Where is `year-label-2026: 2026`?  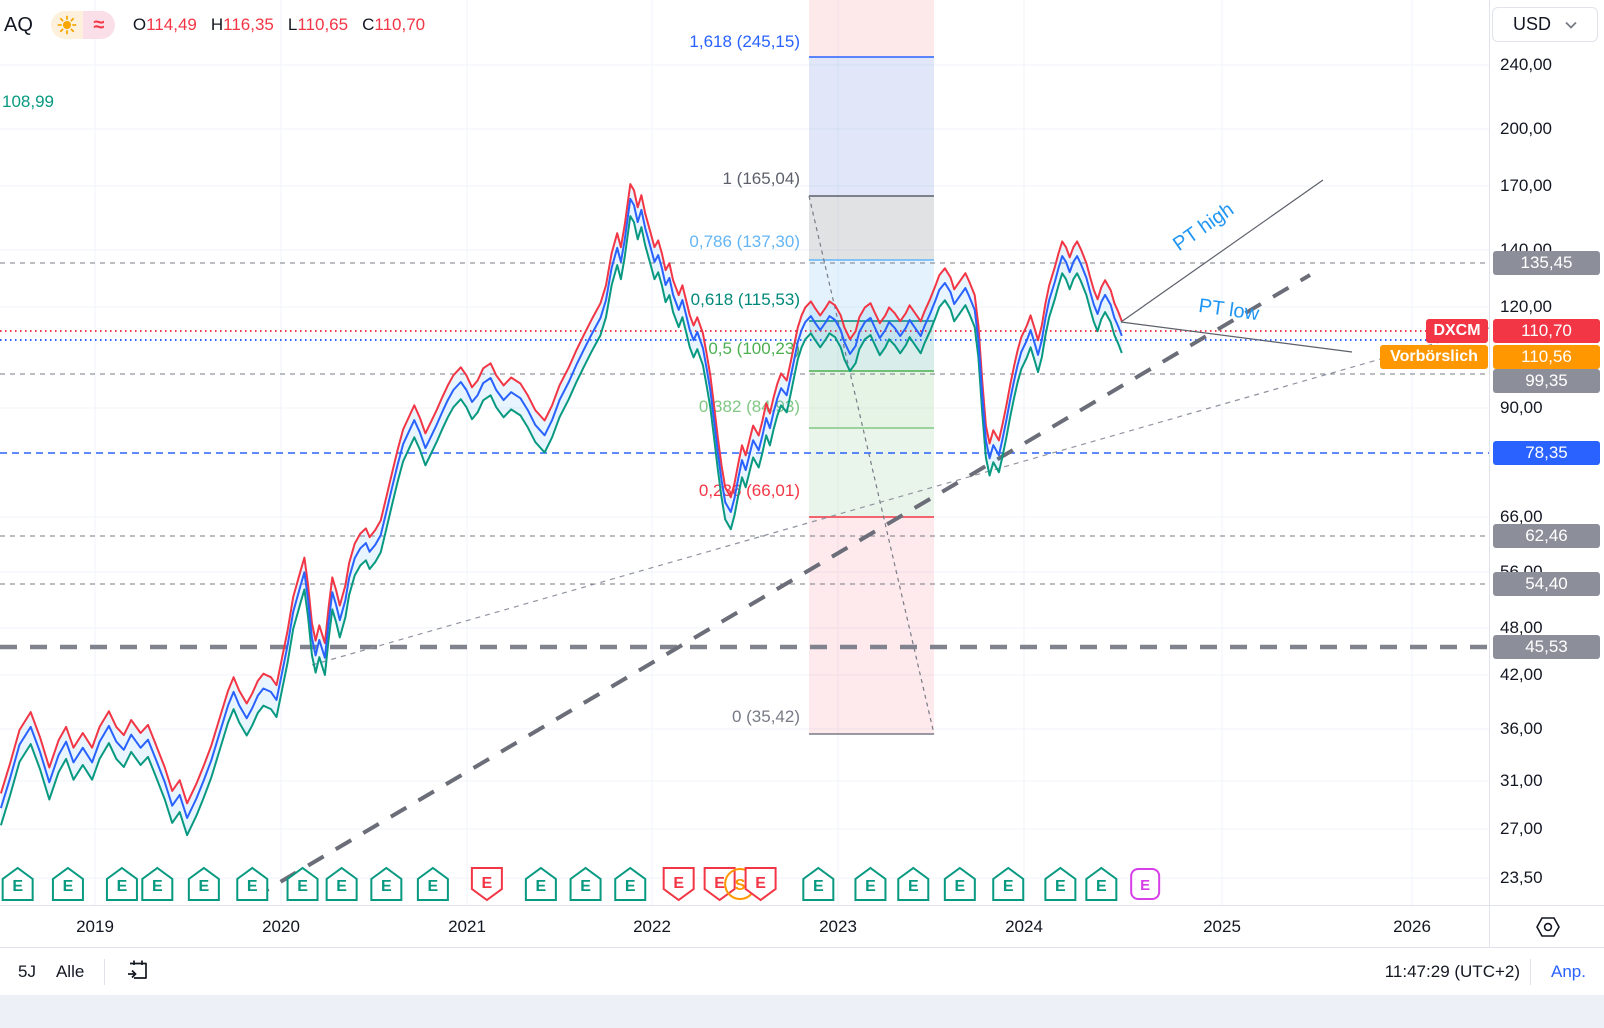
year-label-2026: 2026 is located at coordinates (1412, 926).